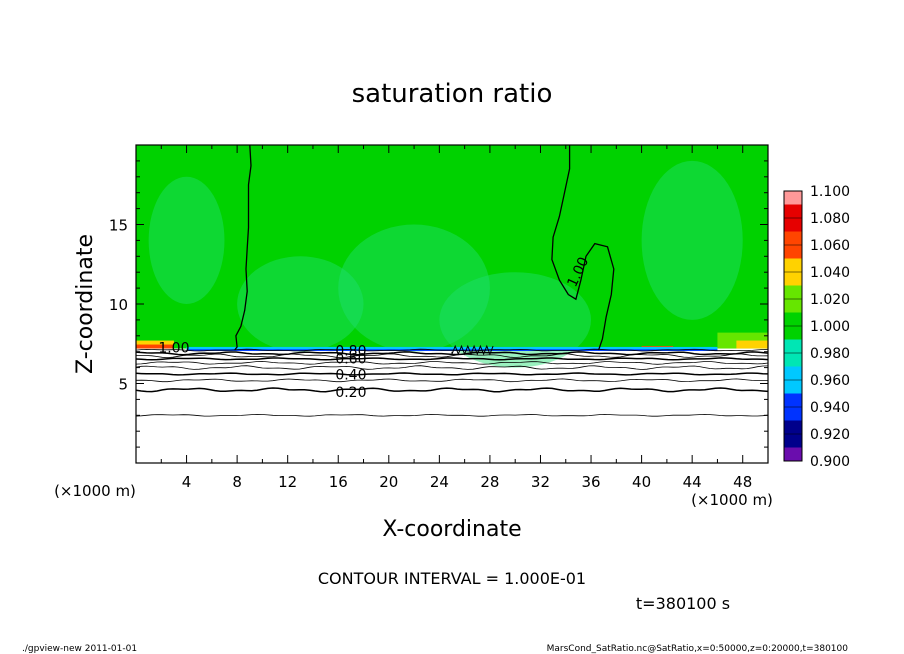  Describe the element at coordinates (830, 300) in the screenshot. I see `colorbar-label: 1.020` at that location.